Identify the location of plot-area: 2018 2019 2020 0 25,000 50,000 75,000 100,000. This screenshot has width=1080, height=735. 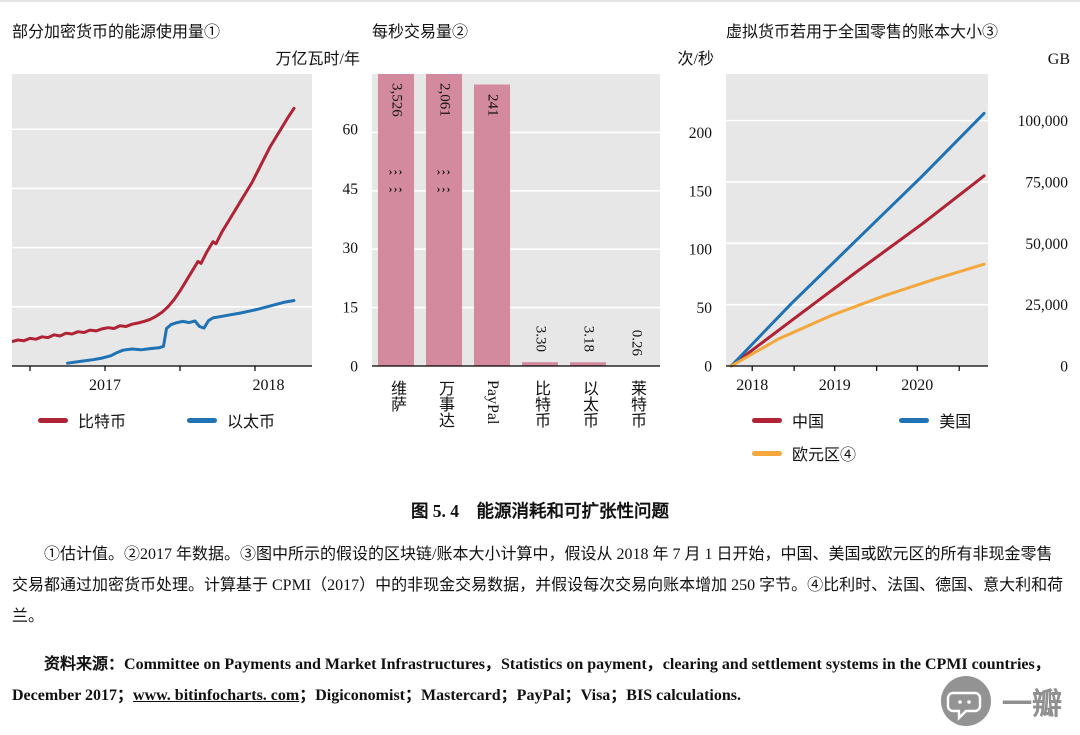
(899, 235).